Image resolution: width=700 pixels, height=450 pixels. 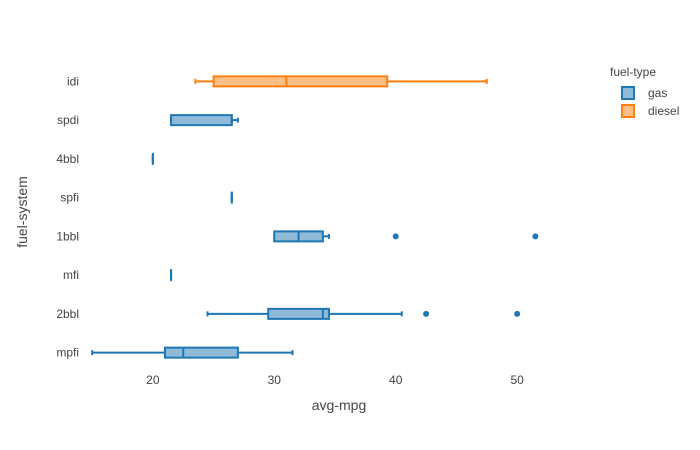 I want to click on x-tick-label: 40, so click(x=396, y=380).